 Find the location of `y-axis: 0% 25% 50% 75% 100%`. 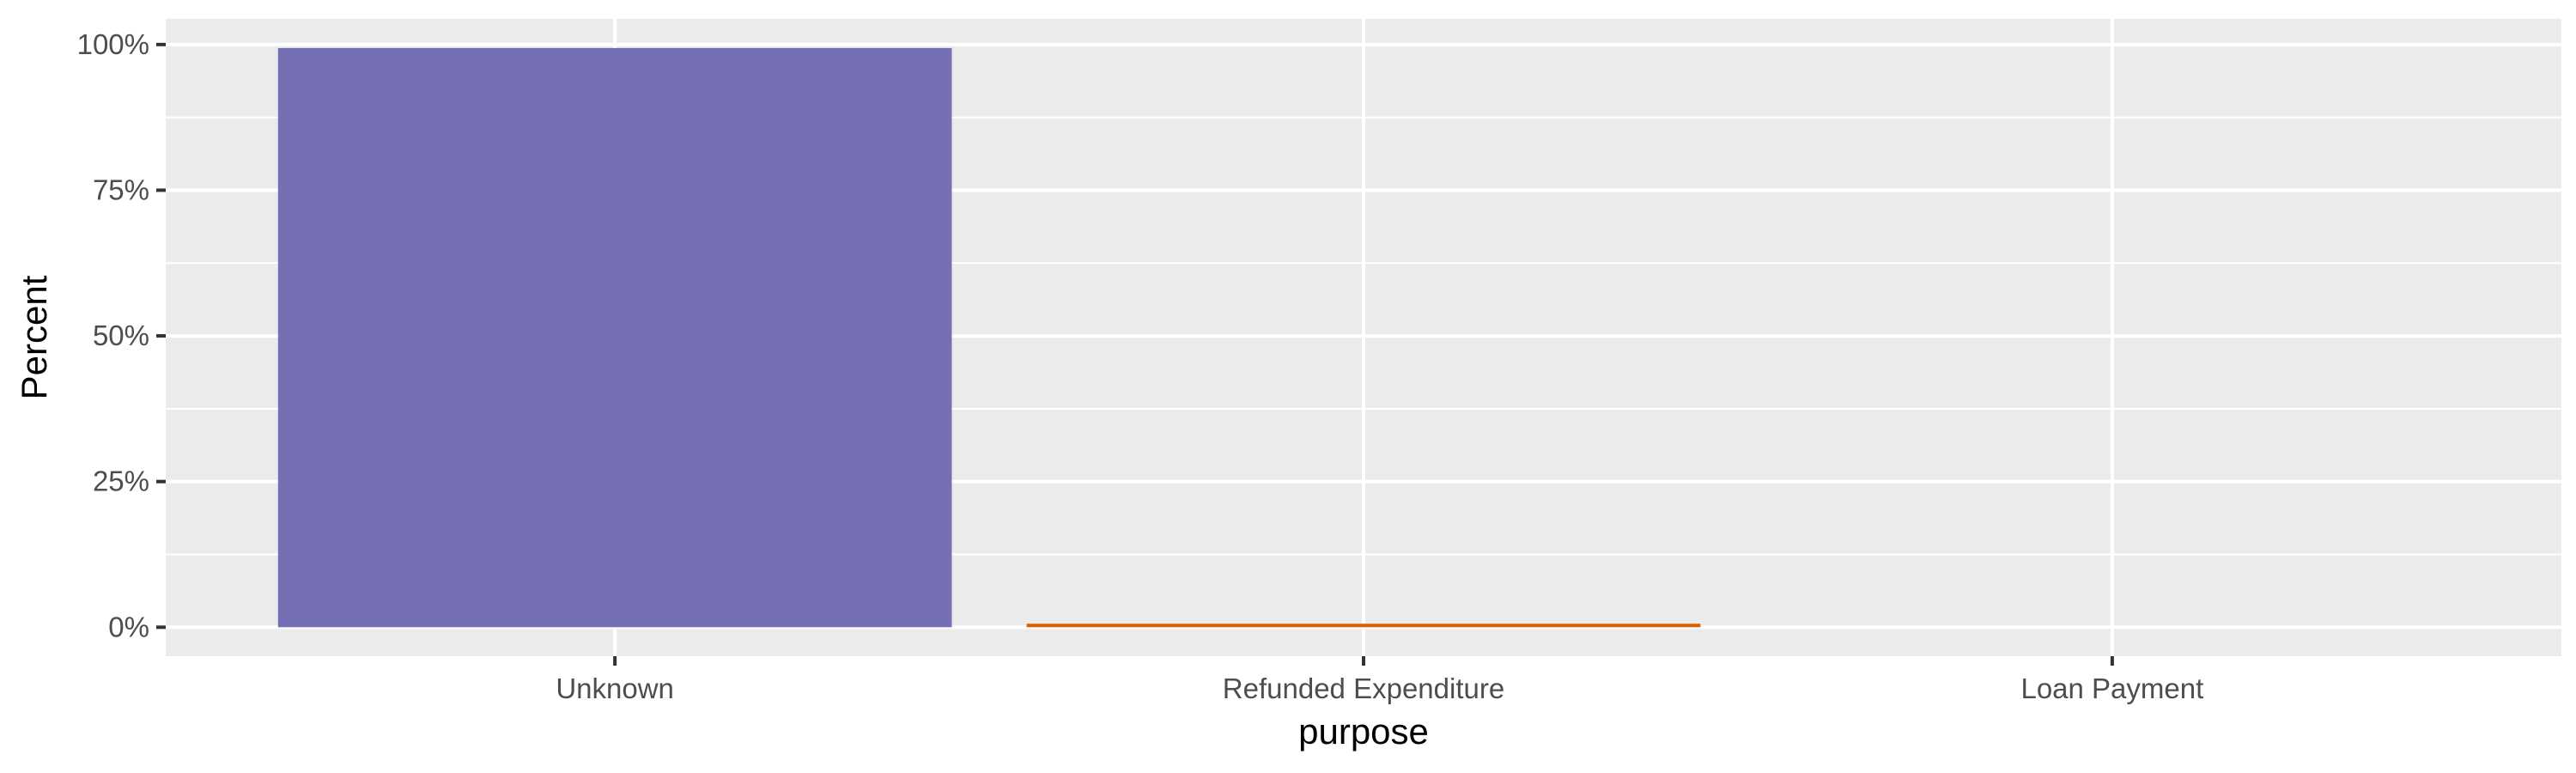

y-axis: 0% 25% 50% 75% 100% is located at coordinates (122, 335).